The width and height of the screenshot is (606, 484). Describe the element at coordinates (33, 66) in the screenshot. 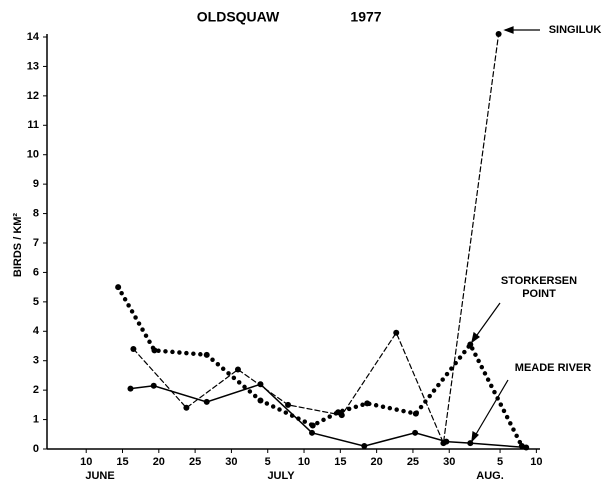

I see `y-tick-label: 13` at that location.